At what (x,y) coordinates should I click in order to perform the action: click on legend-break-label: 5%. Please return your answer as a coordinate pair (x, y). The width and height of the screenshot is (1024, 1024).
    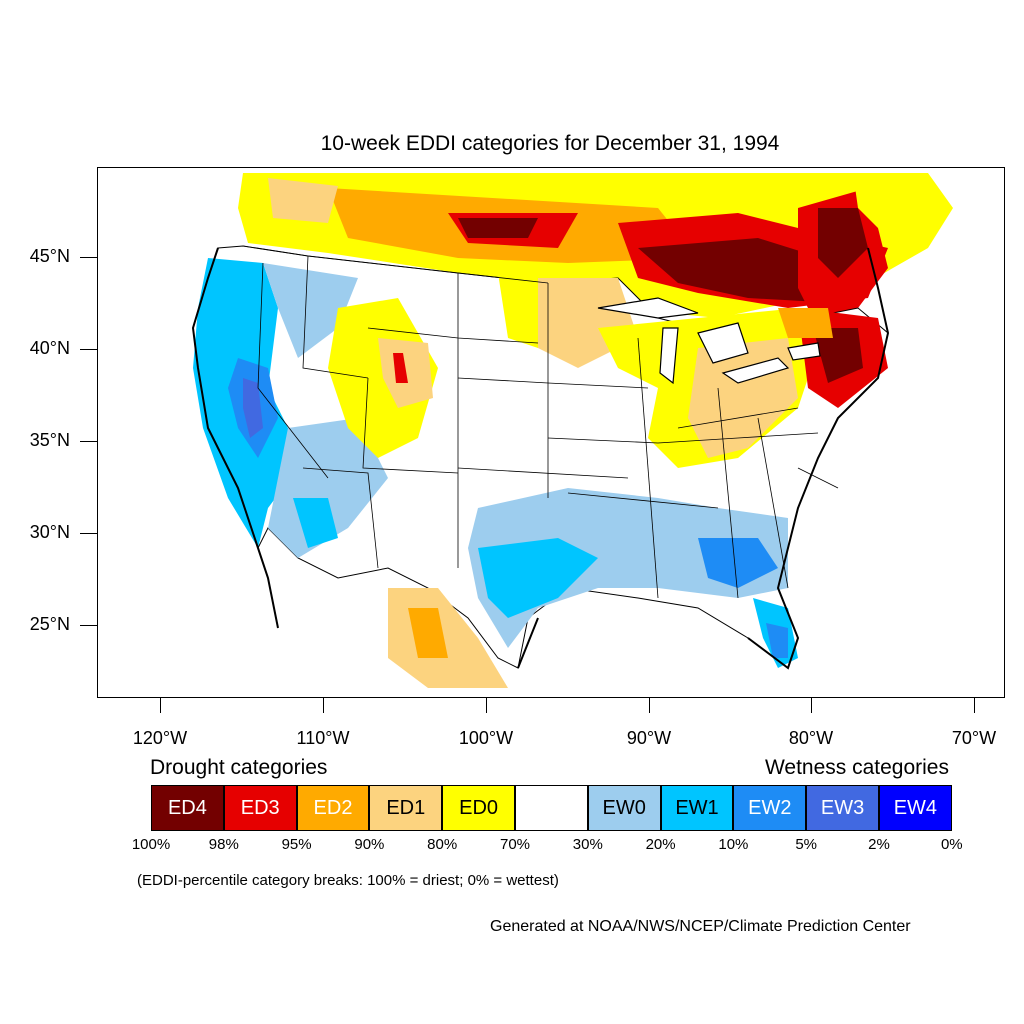
    Looking at the image, I should click on (806, 844).